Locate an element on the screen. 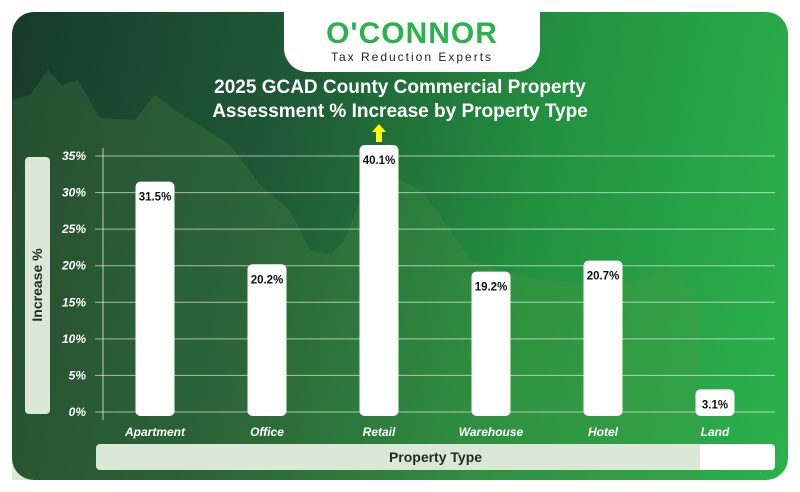 The image size is (800, 492). y-tick-label: 5% is located at coordinates (78, 375).